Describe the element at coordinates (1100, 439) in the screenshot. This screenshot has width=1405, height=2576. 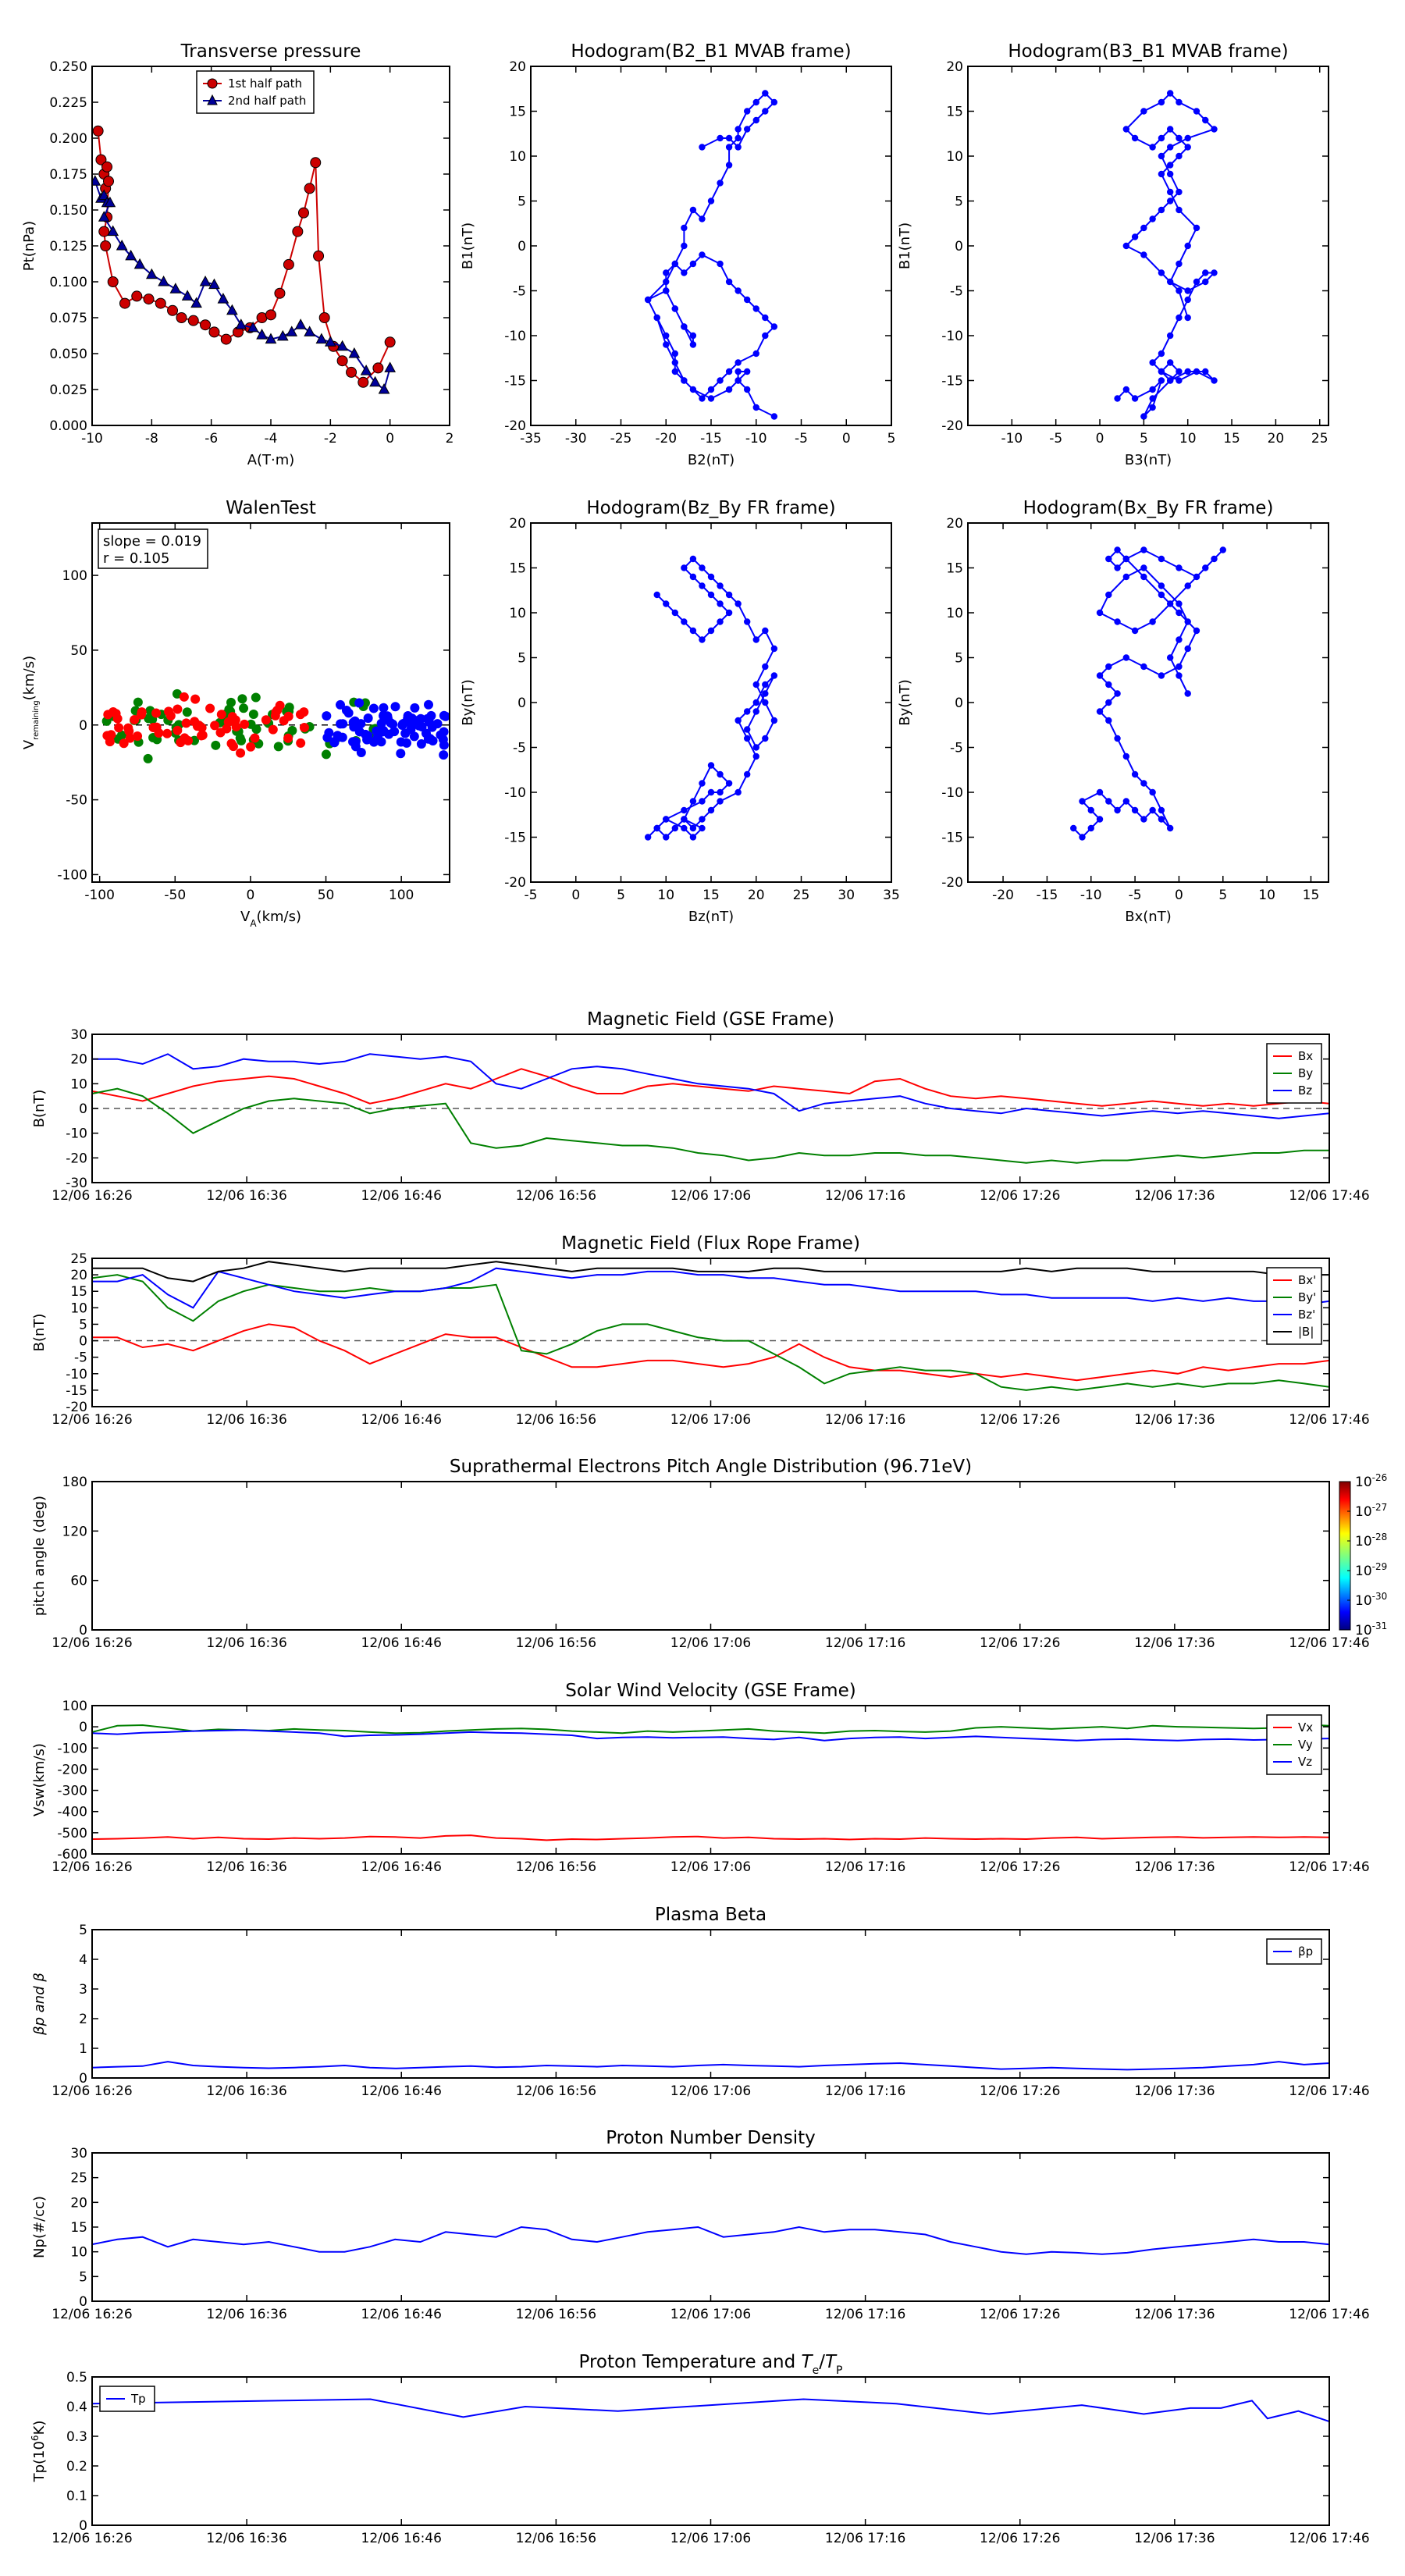
I see `x-tick-label: 0` at that location.